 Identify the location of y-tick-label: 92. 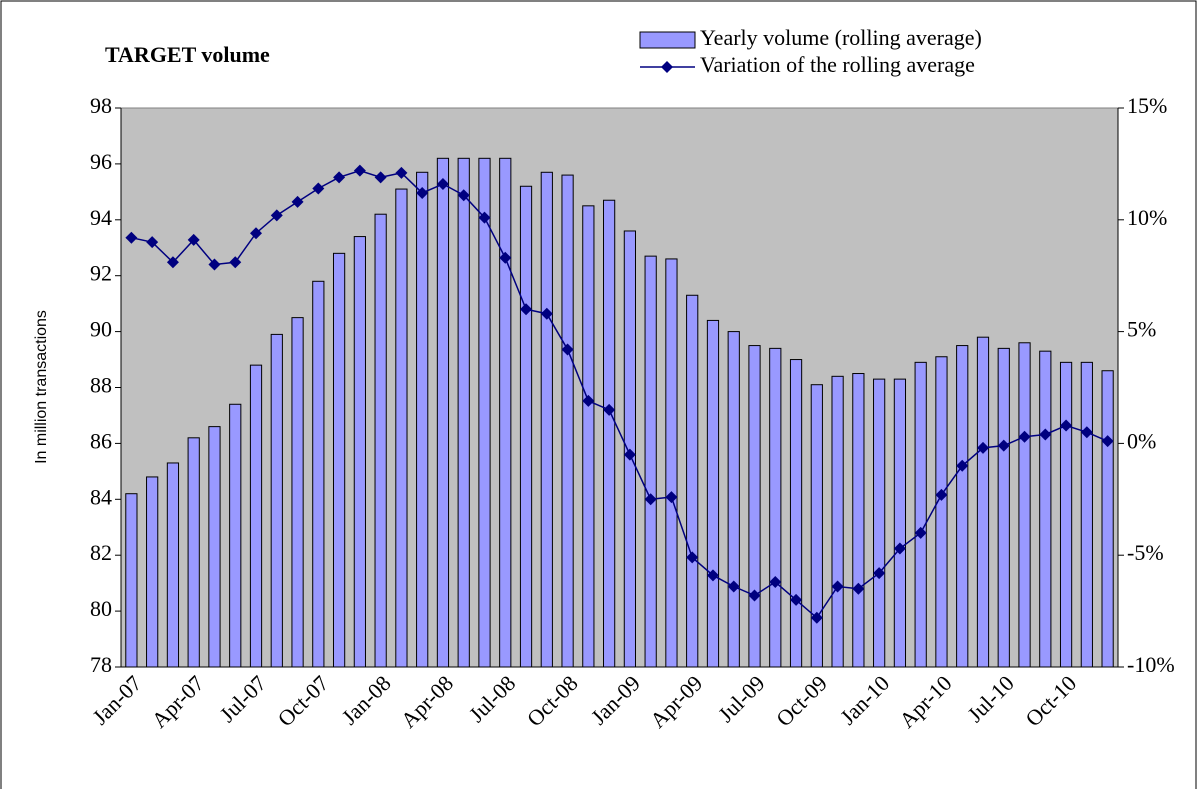
(101, 273).